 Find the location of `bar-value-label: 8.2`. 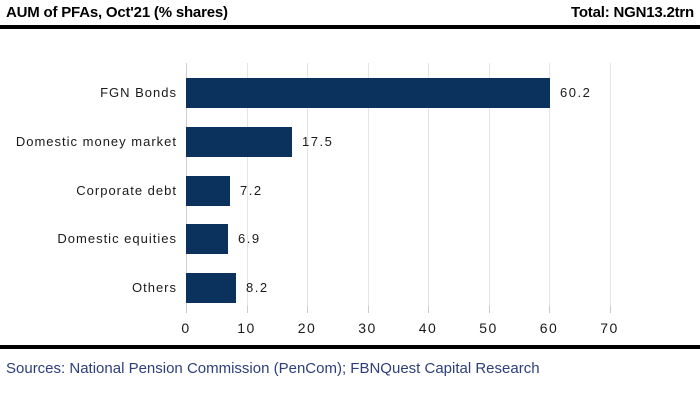

bar-value-label: 8.2 is located at coordinates (257, 287).